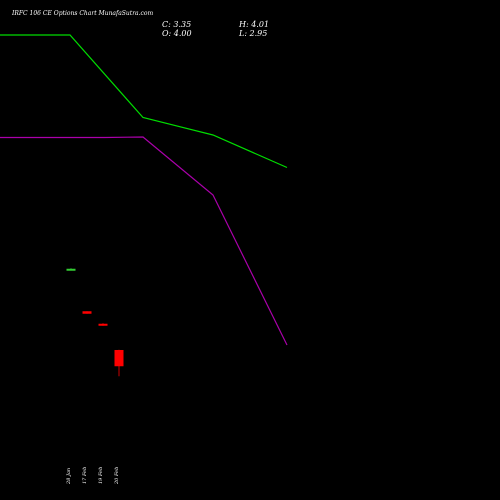  What do you see at coordinates (101, 475) in the screenshot?
I see `x-tick-label: 19 Feb` at bounding box center [101, 475].